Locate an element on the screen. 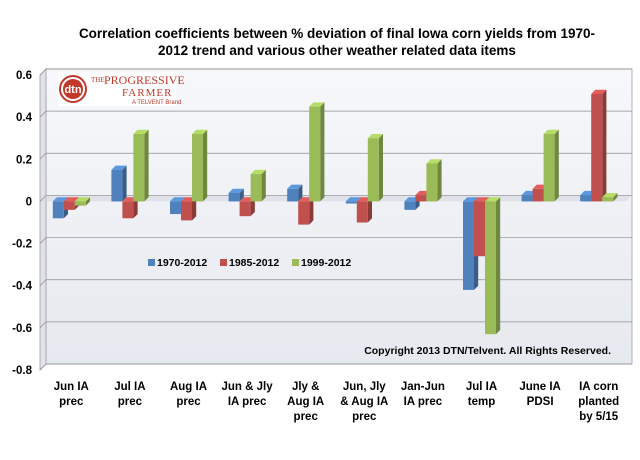 This screenshot has width=640, height=460. y-tick-label: -0.4 is located at coordinates (22, 287).